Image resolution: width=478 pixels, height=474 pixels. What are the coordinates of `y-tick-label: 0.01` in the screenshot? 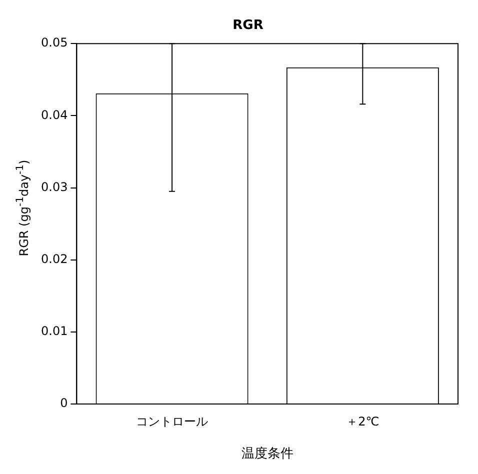 It's located at (54, 331).